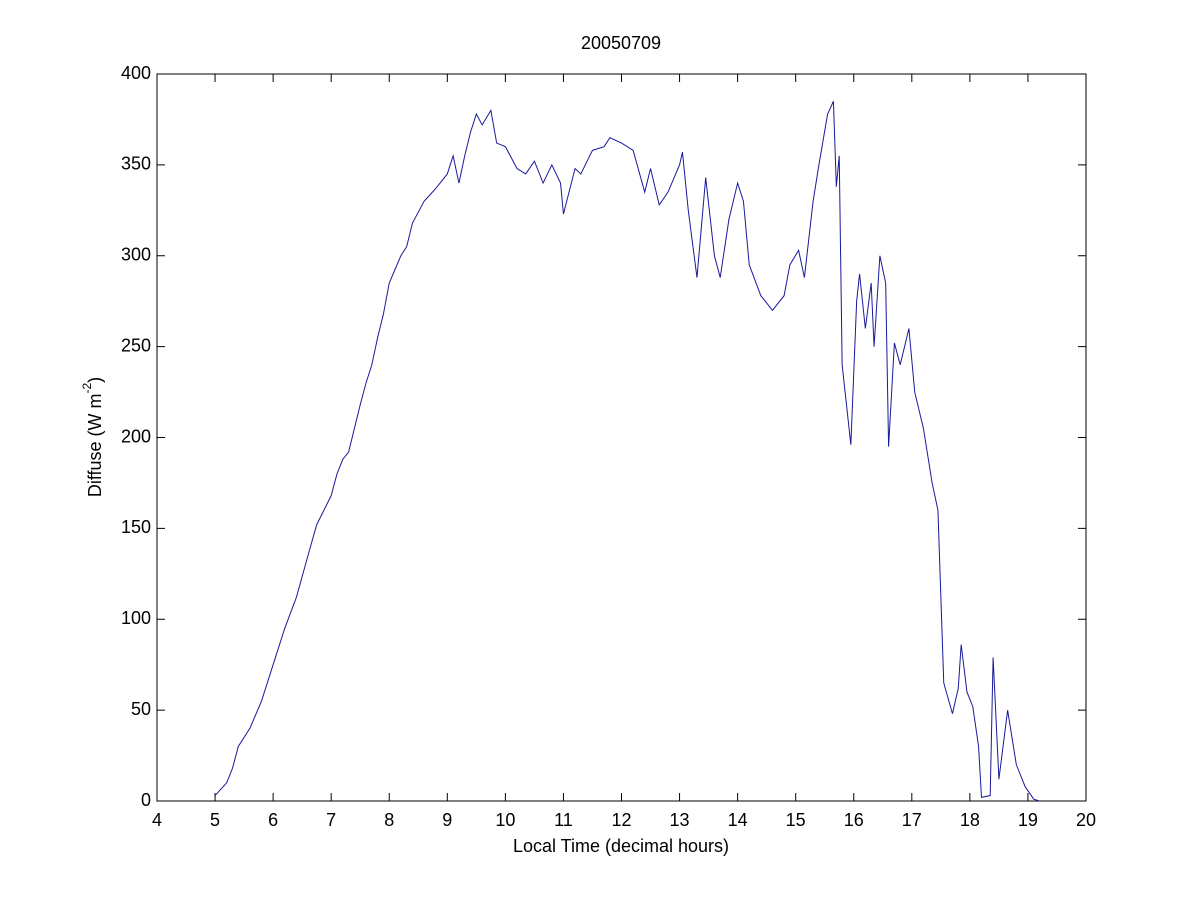  I want to click on x-tick-label: 5, so click(215, 820).